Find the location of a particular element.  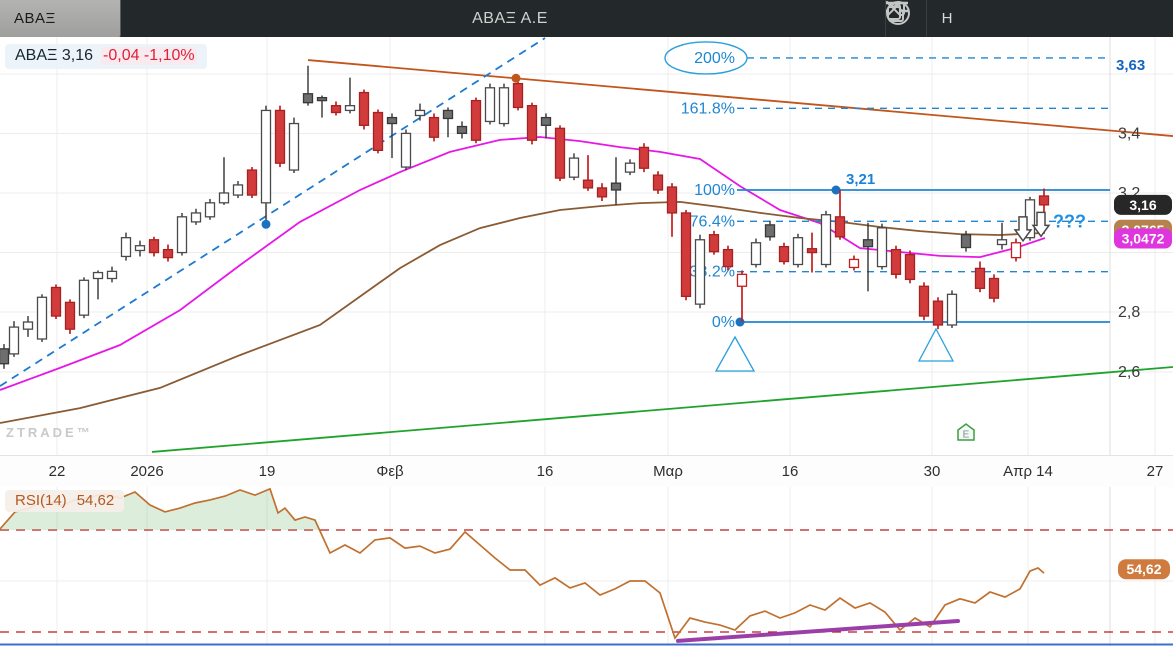

menu-button is located at coordinates (986, 18).